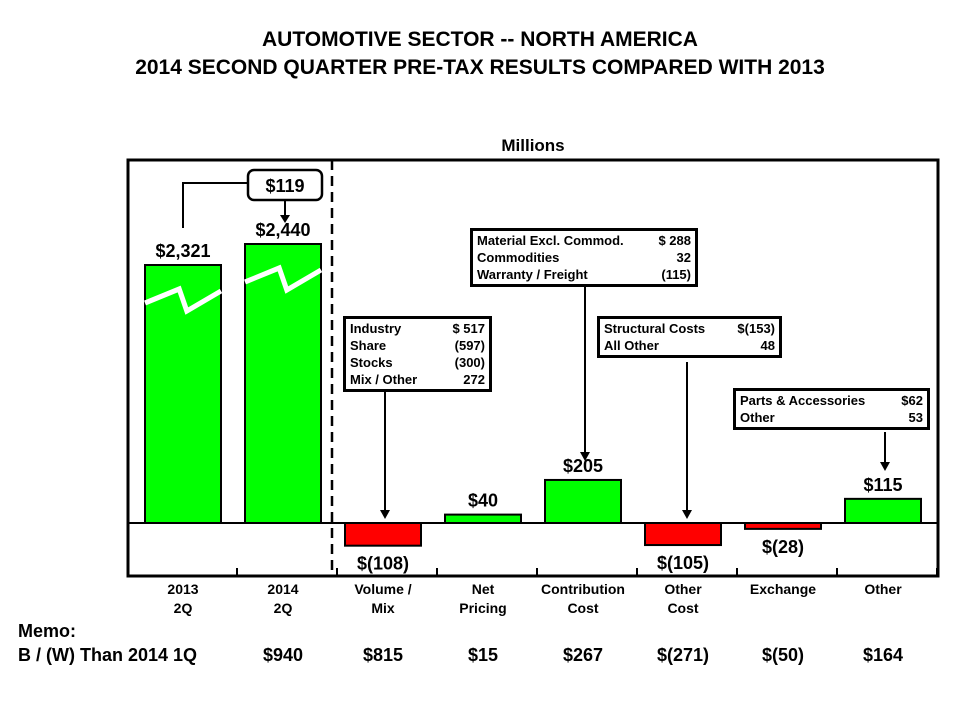 Image resolution: width=960 pixels, height=720 pixels. Describe the element at coordinates (912, 400) in the screenshot. I see `callout-value: $62` at that location.